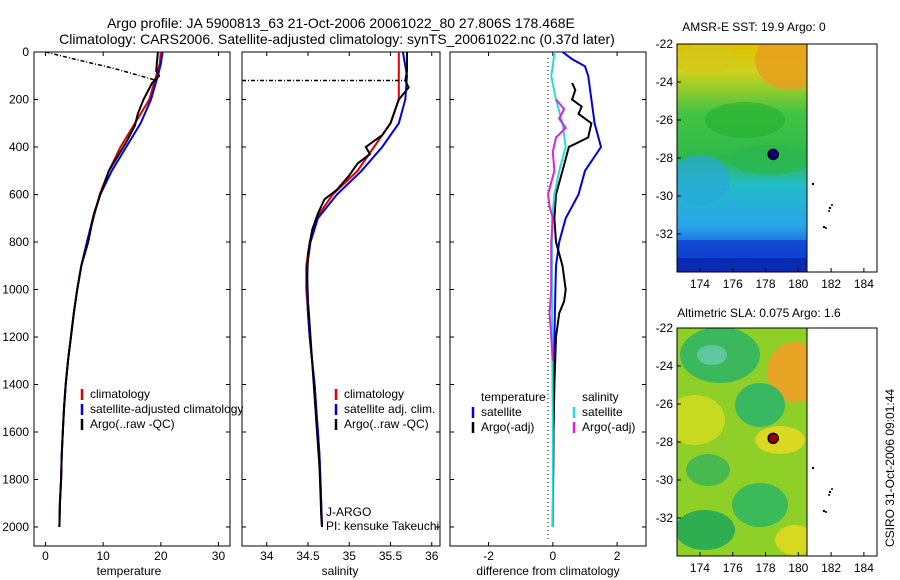 The height and width of the screenshot is (580, 900). I want to click on depth-tick-label: 1600, so click(15, 432).